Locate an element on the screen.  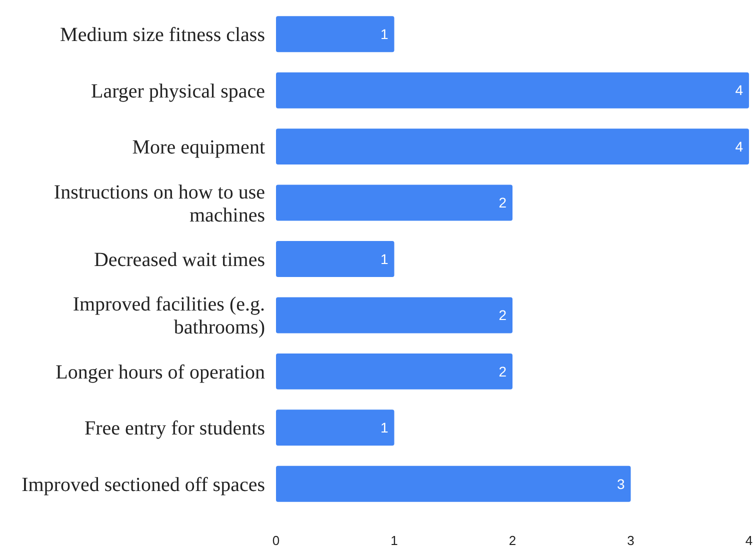
y-tick-label: Medium size fitness class is located at coordinates (163, 35).